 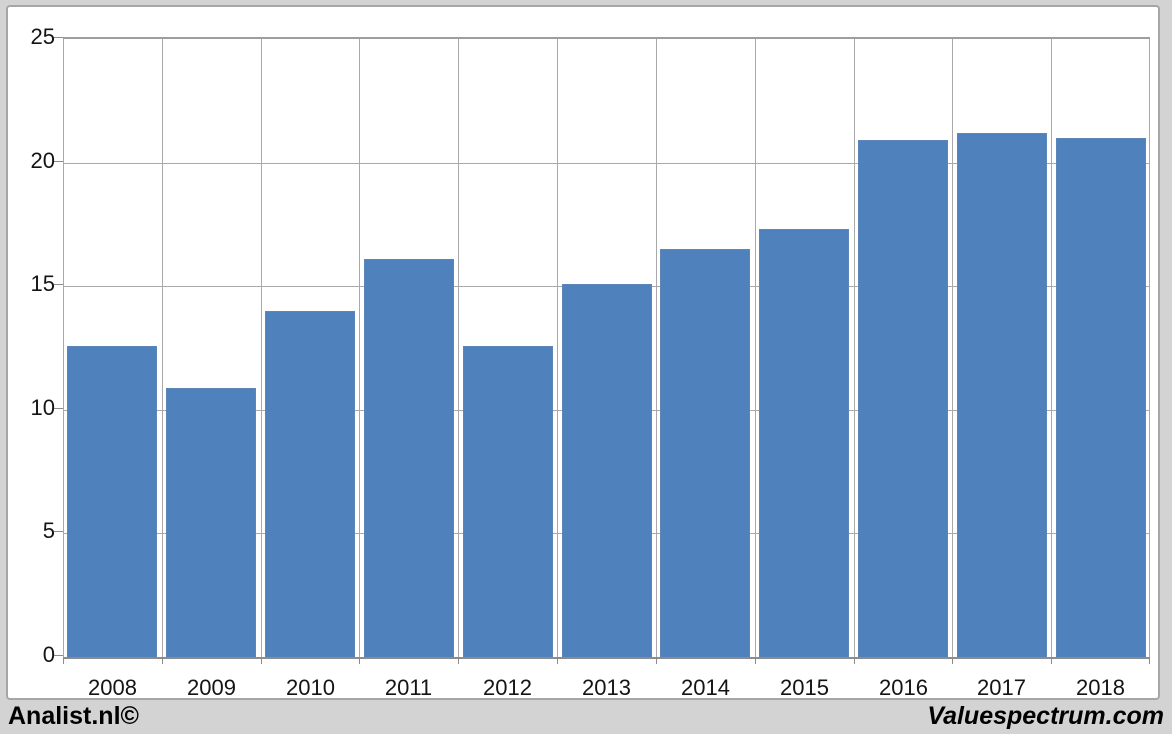 What do you see at coordinates (1045, 716) in the screenshot?
I see `source-credit-valuespectrum: Valuespectrum.com` at bounding box center [1045, 716].